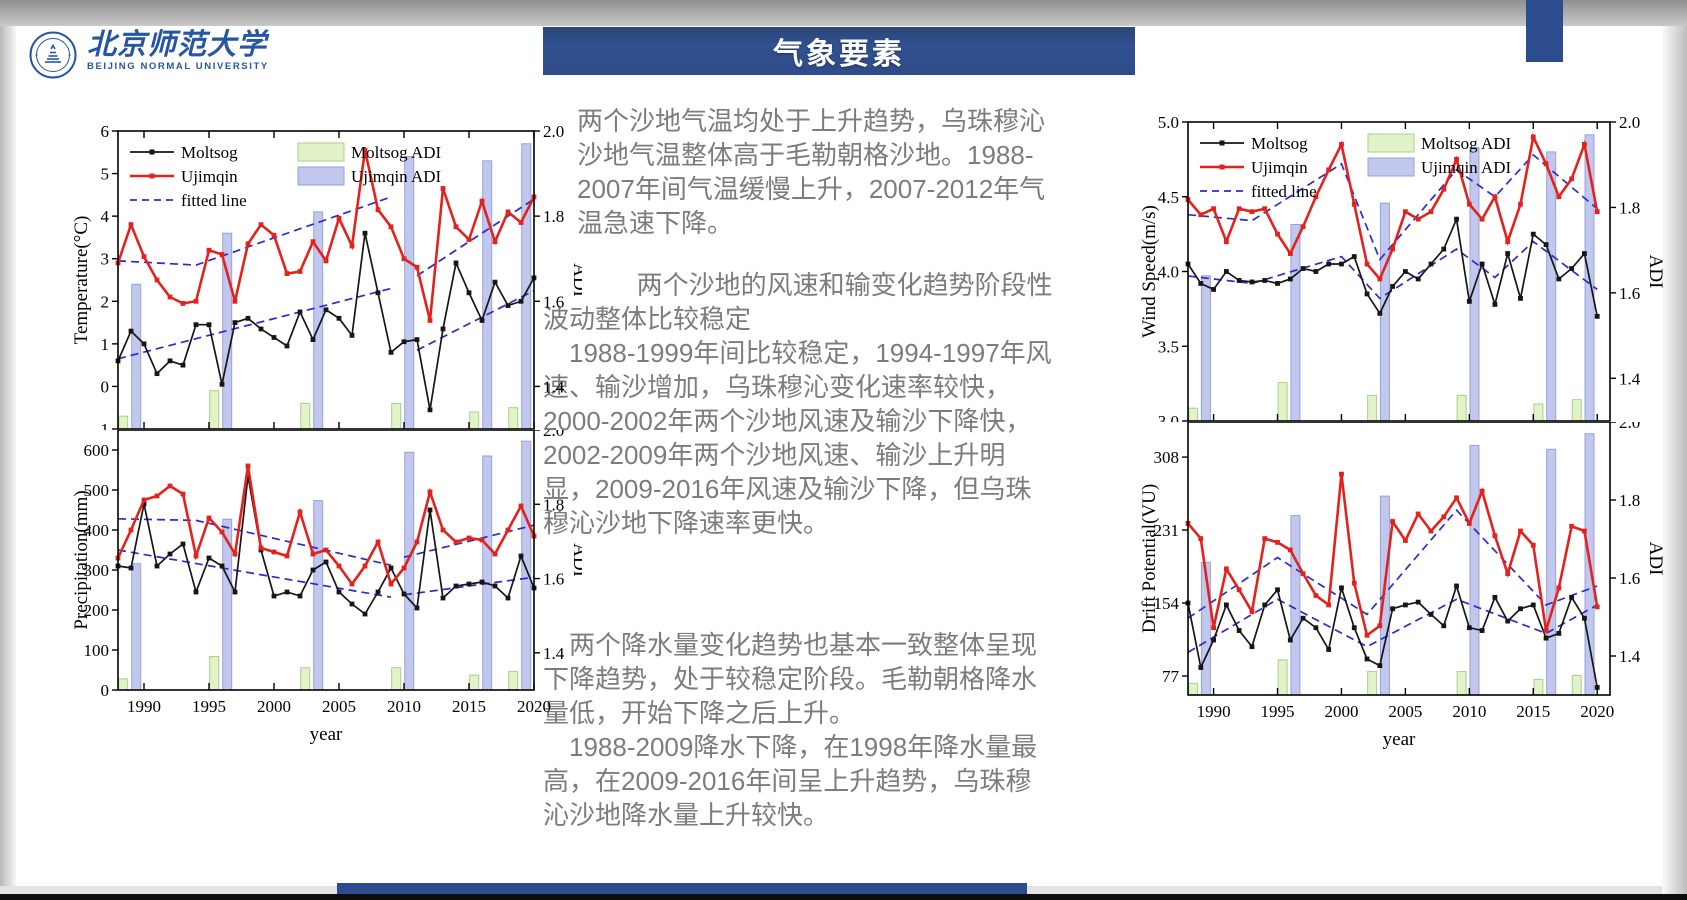  Describe the element at coordinates (1168, 124) in the screenshot. I see `svg-text: 5.0` at that location.